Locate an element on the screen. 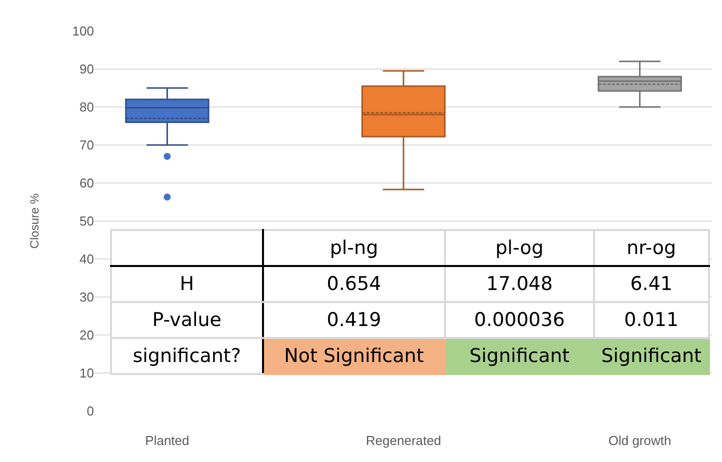  y-tick-label: 100 is located at coordinates (83, 31).